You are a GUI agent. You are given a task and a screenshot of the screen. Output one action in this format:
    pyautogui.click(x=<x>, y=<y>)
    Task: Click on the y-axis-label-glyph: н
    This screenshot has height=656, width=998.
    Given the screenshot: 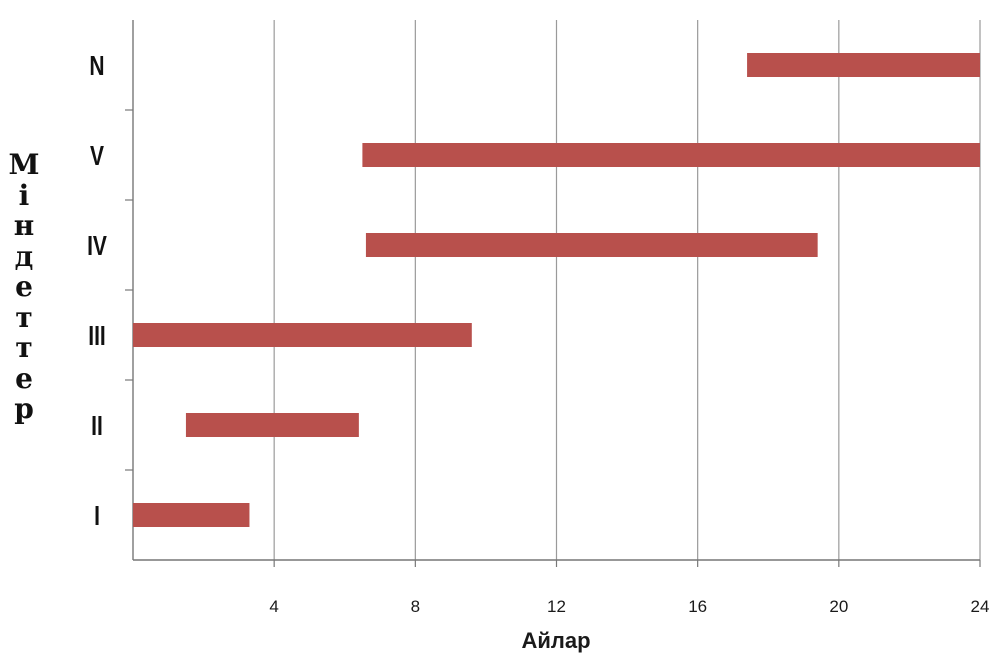 What is the action you would take?
    pyautogui.click(x=24, y=225)
    